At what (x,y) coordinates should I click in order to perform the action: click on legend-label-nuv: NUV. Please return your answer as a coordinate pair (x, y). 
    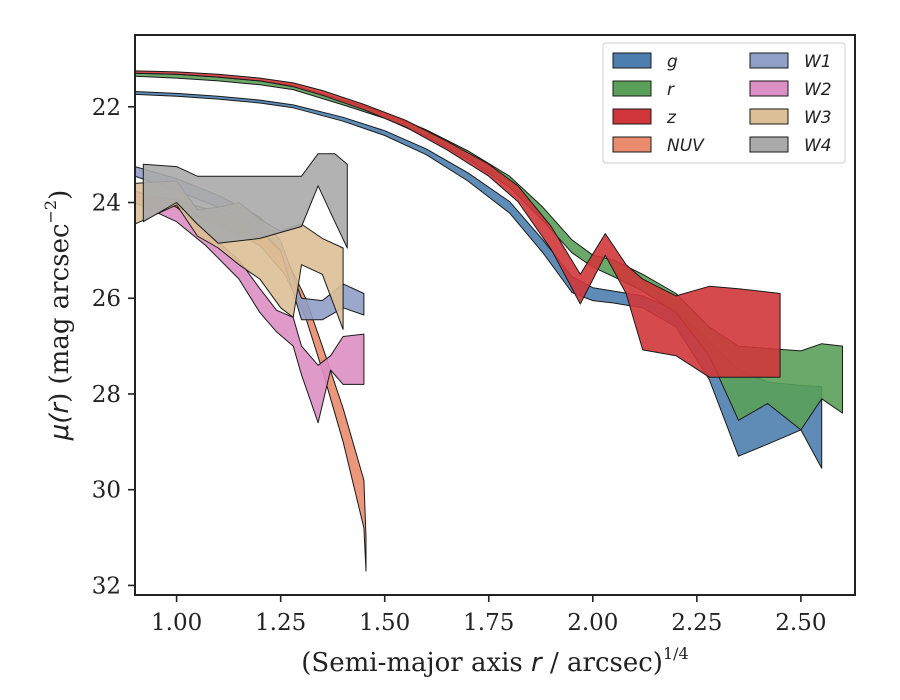
    Looking at the image, I should click on (686, 146).